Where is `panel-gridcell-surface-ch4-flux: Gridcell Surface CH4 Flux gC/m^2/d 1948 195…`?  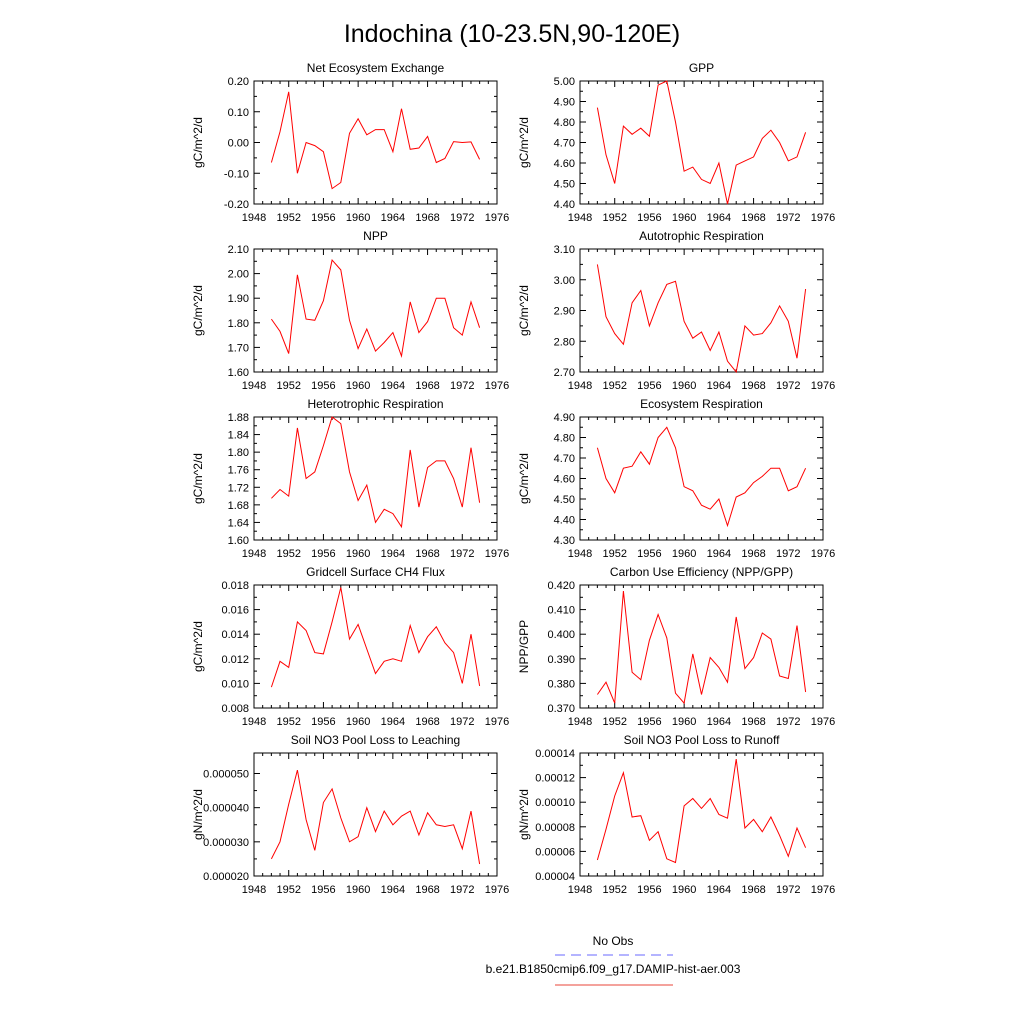 panel-gridcell-surface-ch4-flux: Gridcell Surface CH4 Flux gC/m^2/d 1948 195… is located at coordinates (350, 646).